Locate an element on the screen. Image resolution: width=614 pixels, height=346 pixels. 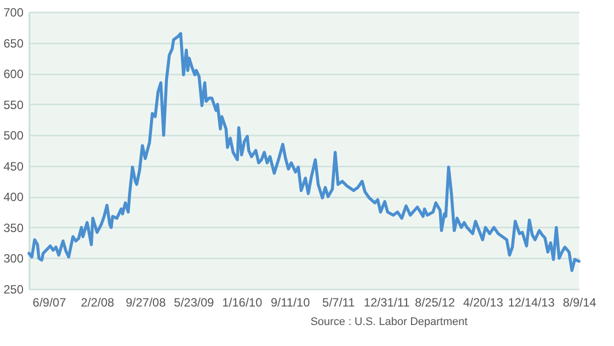
x-tick-label: 9/27/08 is located at coordinates (146, 303).